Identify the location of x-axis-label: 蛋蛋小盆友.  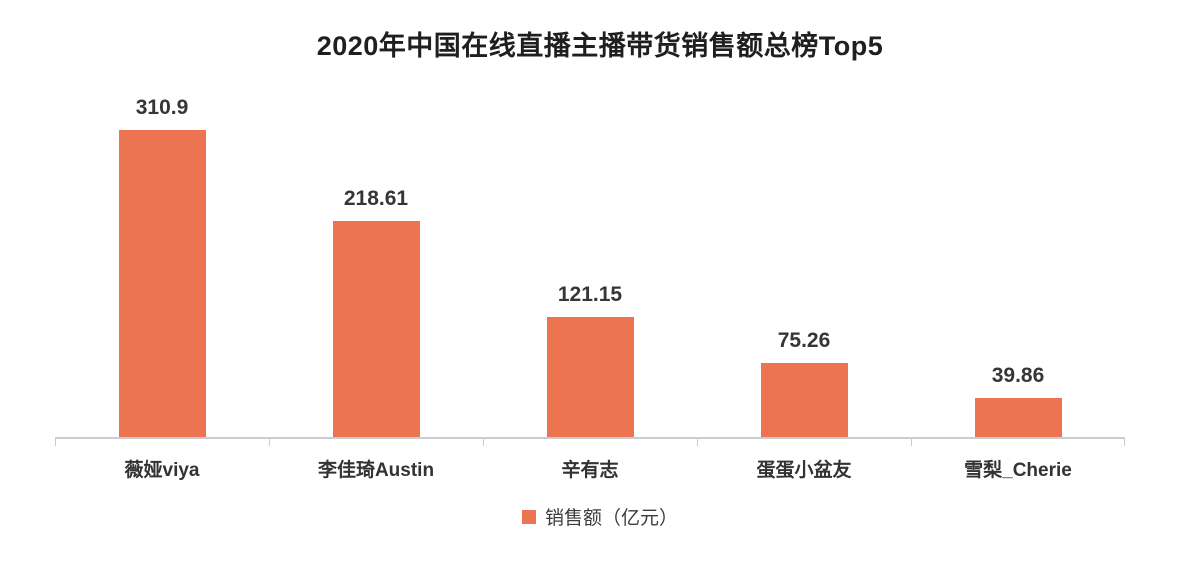
(804, 470).